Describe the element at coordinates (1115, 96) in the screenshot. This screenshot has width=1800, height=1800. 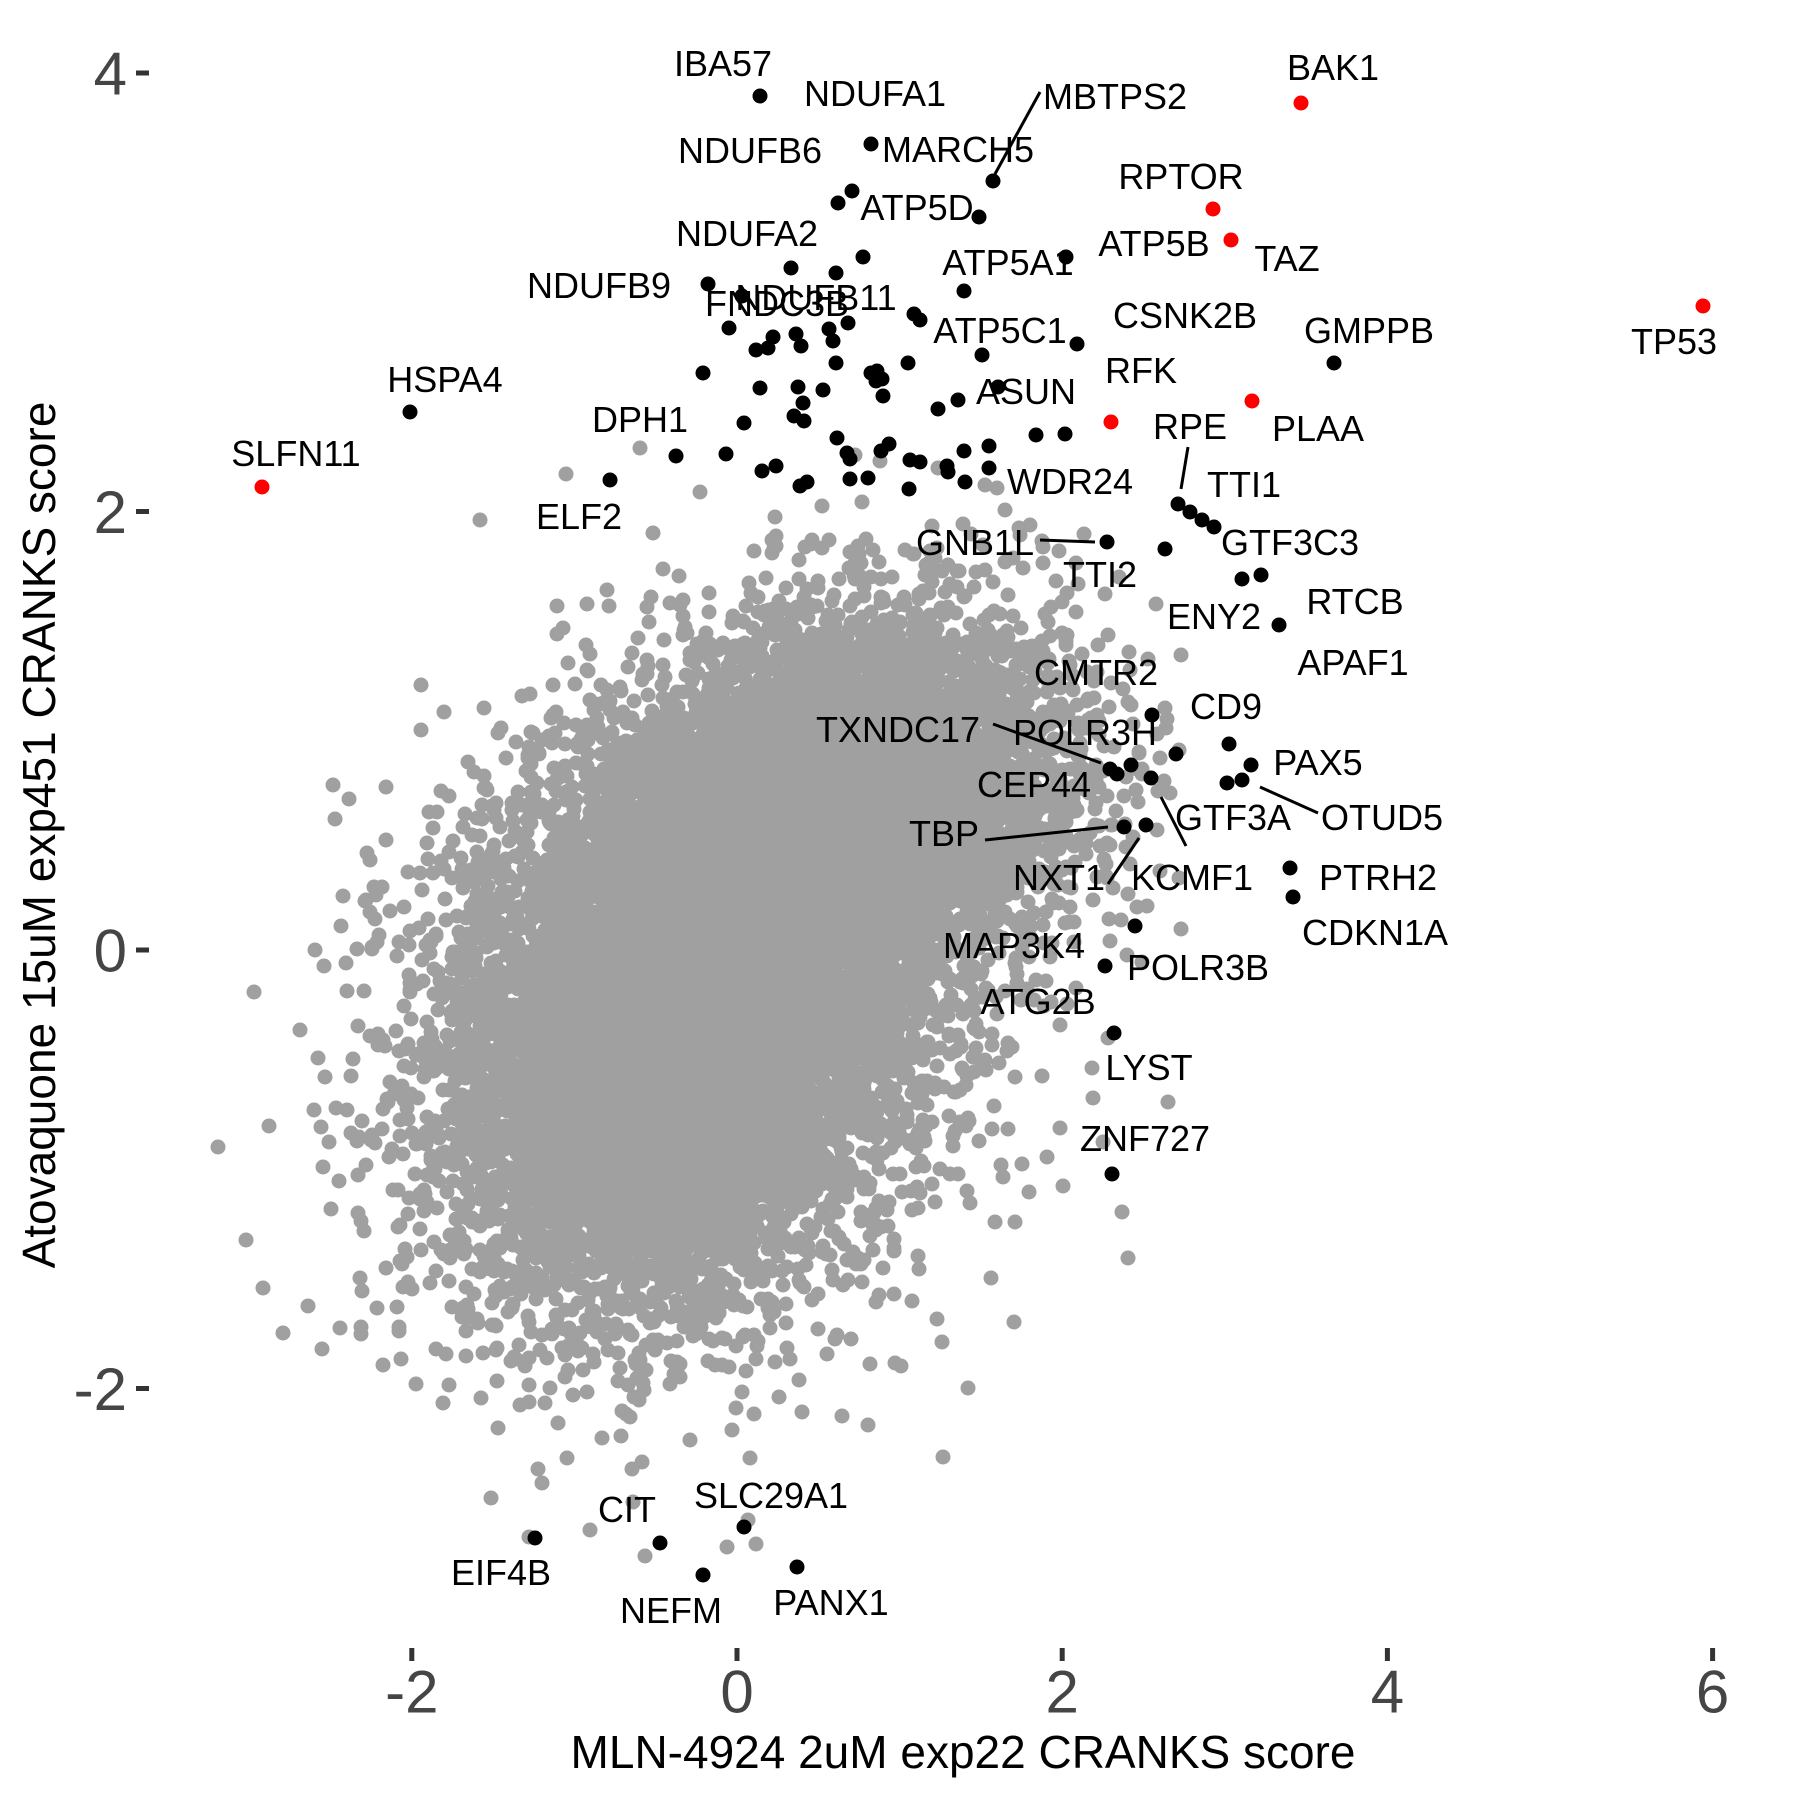
I see `svg-text: MBTPS2` at that location.